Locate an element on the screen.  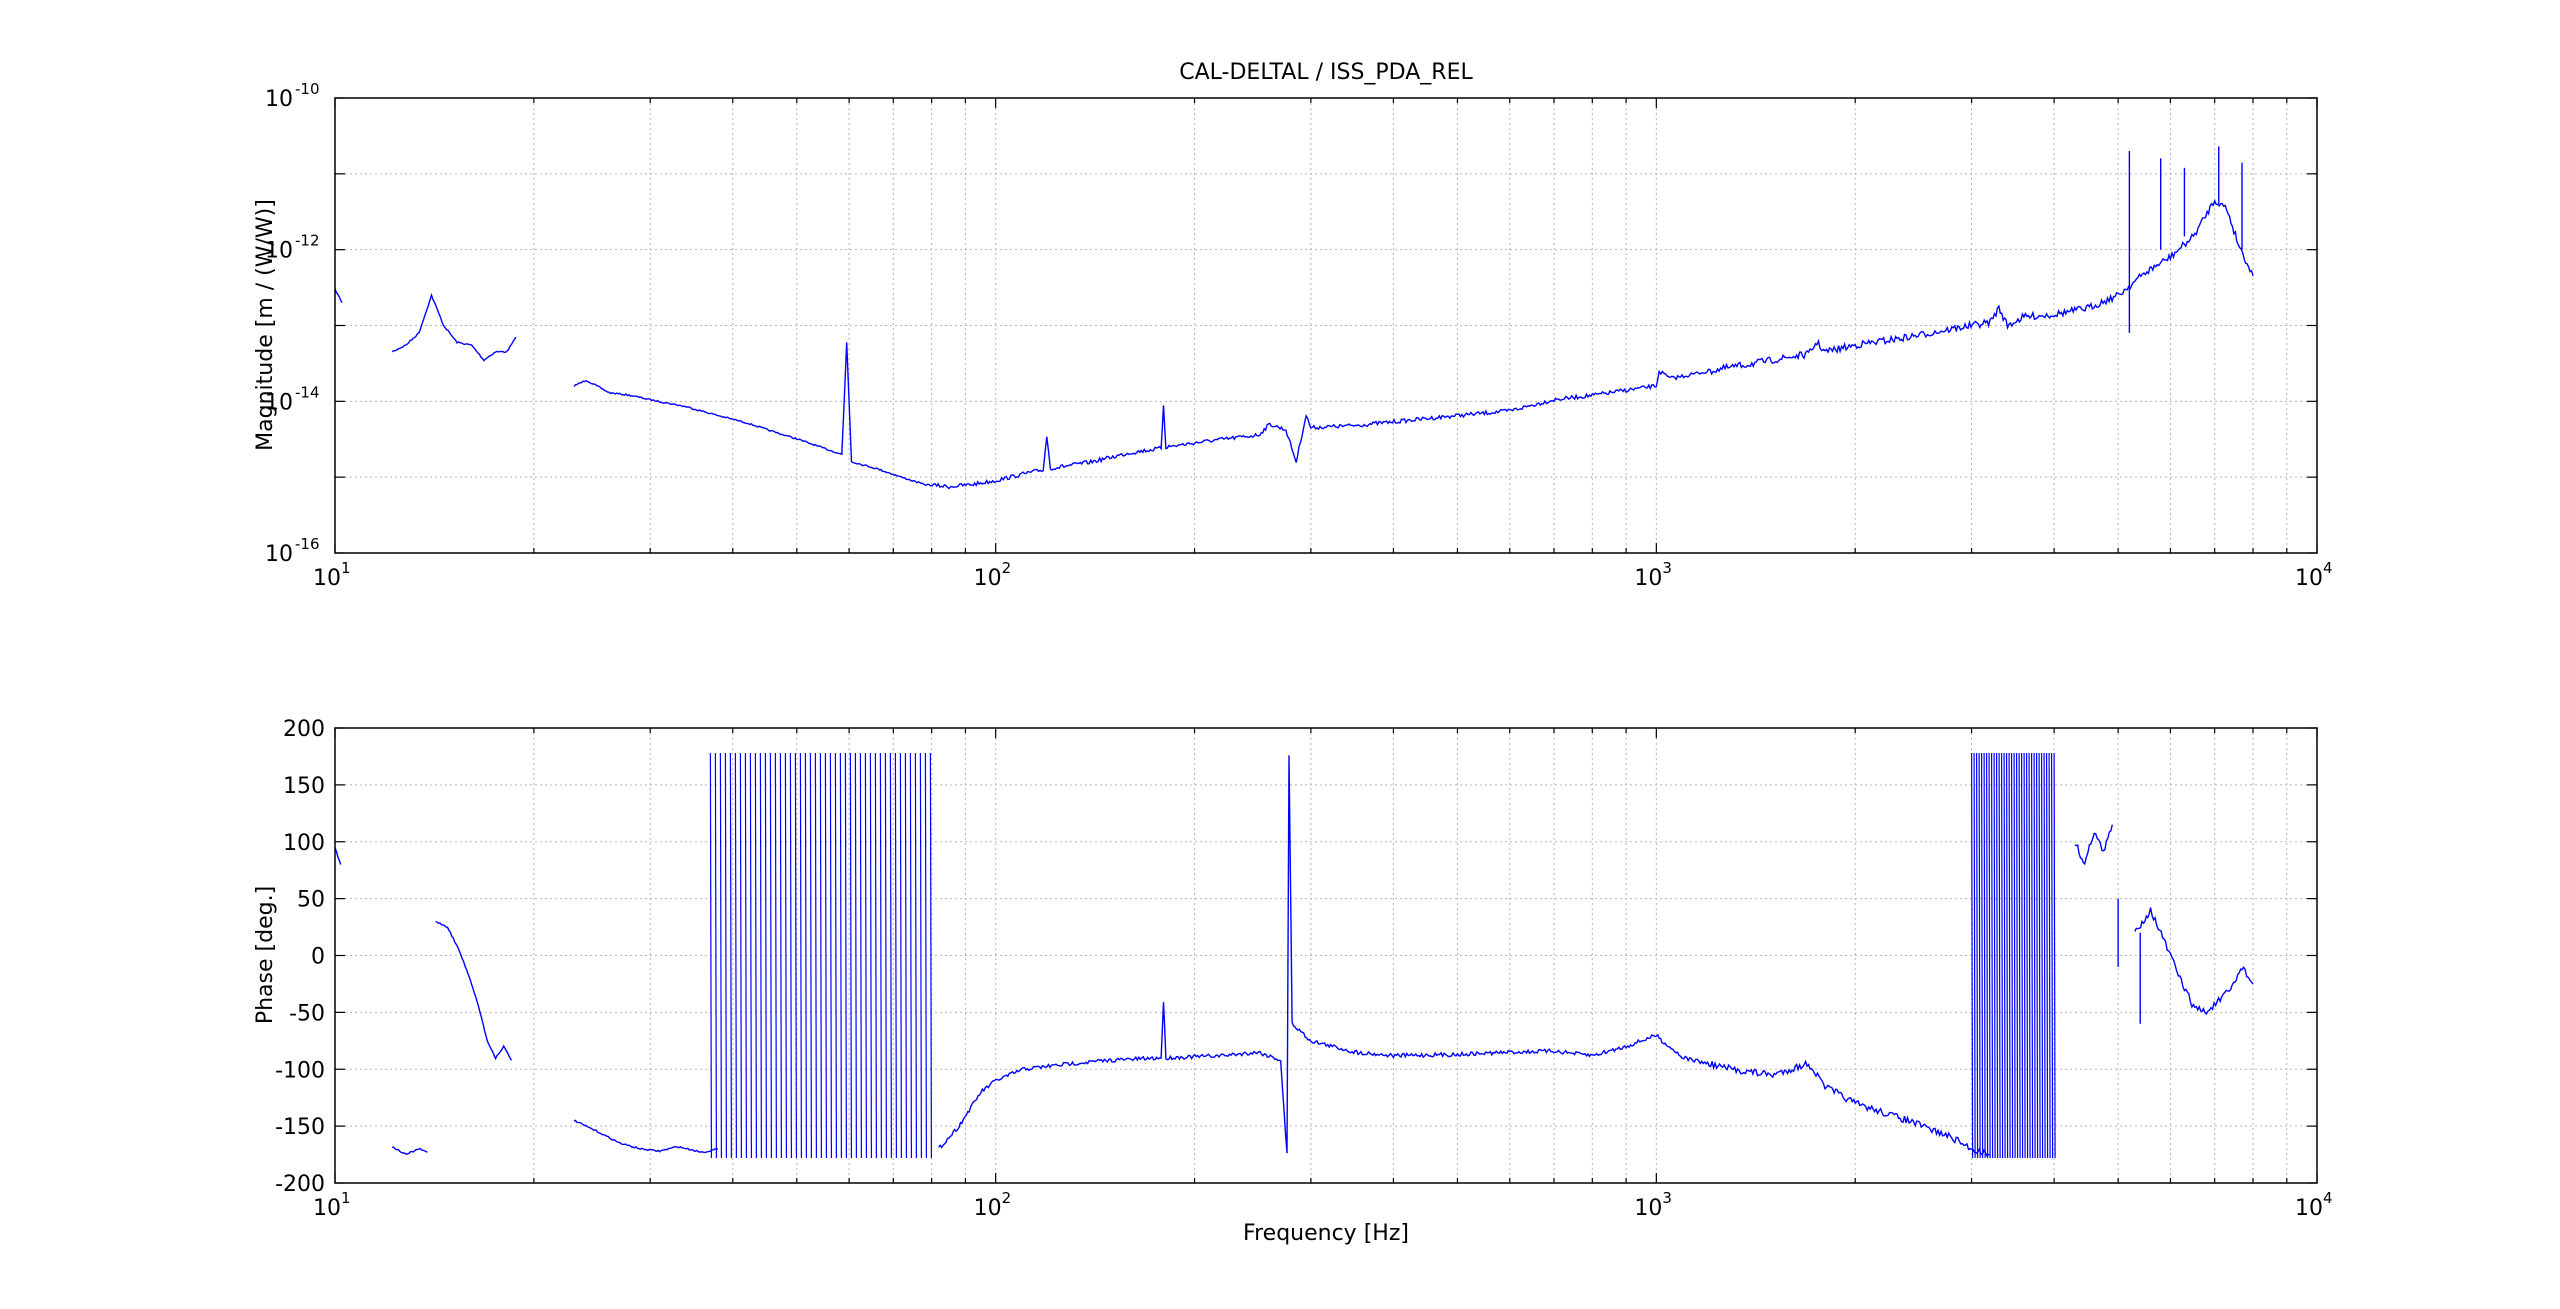
magnitude-title: CAL-DELTAL / ISS_PDA_REL is located at coordinates (1326, 72).